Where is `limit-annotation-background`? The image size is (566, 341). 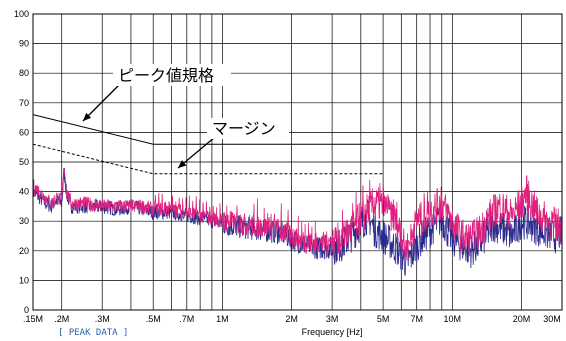 limit-annotation-background is located at coordinates (172, 75).